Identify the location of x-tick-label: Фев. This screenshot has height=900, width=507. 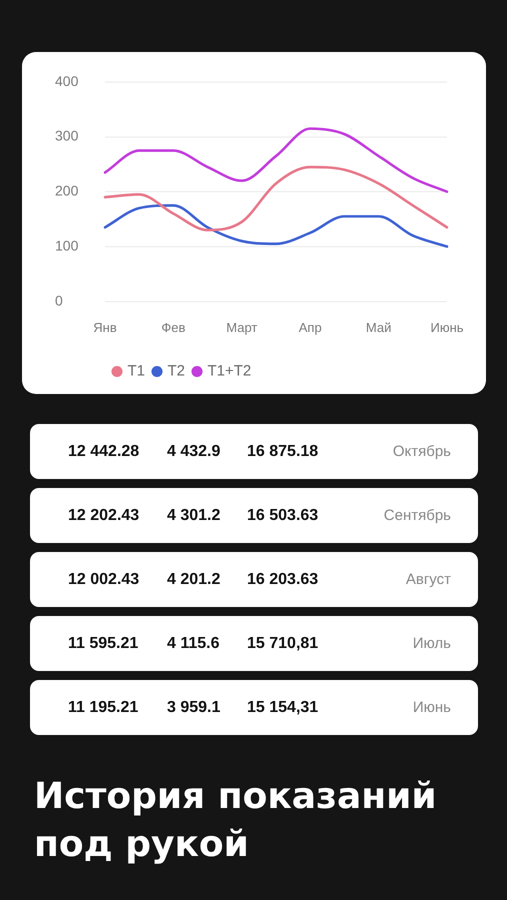
(173, 327).